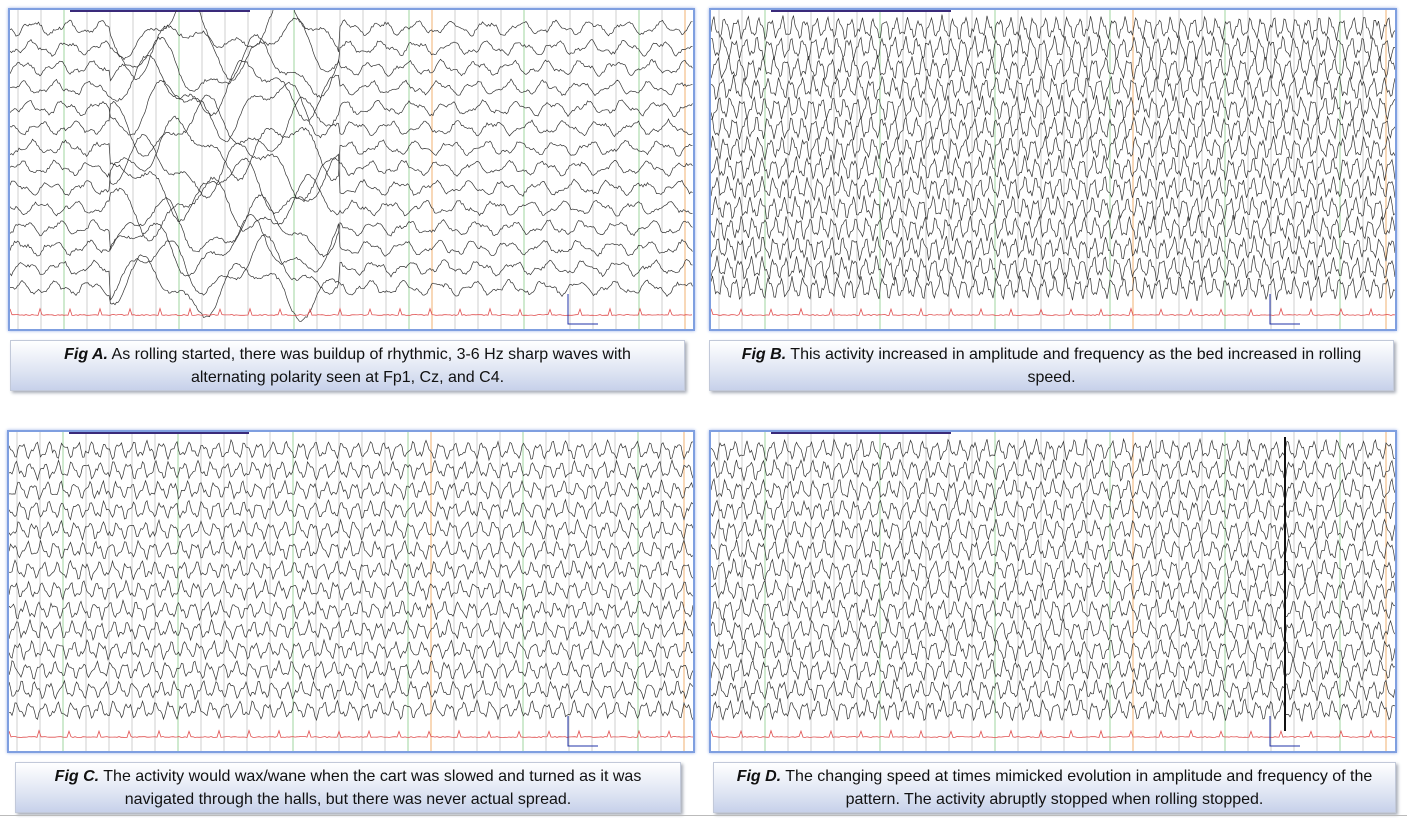 The height and width of the screenshot is (818, 1407). What do you see at coordinates (759, 776) in the screenshot?
I see `caption-label: Fig D.` at bounding box center [759, 776].